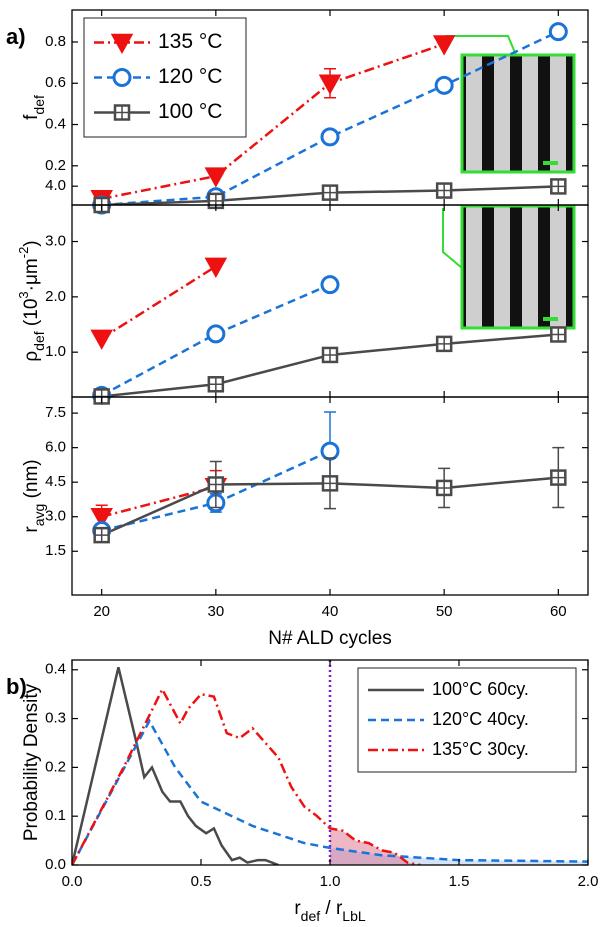  I want to click on panel-label: b), so click(16, 686).